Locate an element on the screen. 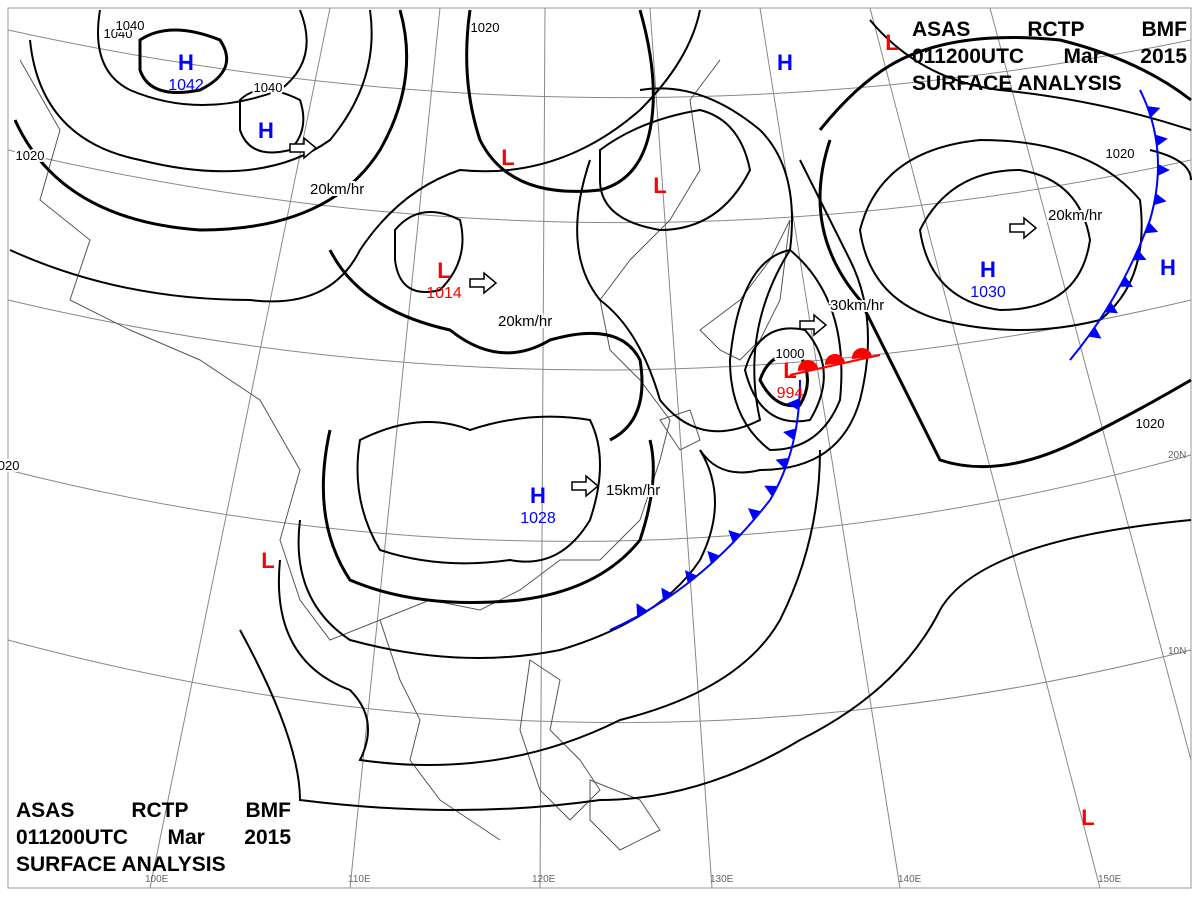  latitude-label: 20N is located at coordinates (1177, 455).